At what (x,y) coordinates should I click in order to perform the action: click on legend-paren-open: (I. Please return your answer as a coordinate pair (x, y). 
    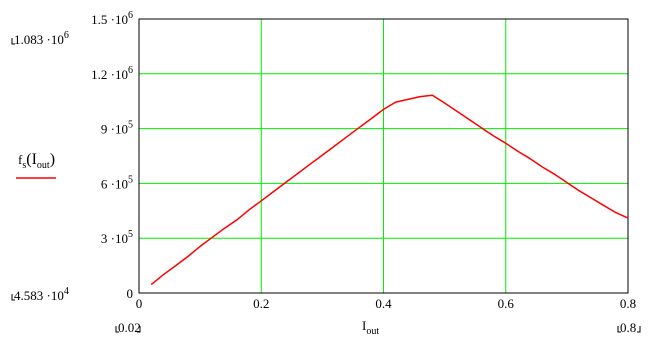
    Looking at the image, I should click on (31, 159).